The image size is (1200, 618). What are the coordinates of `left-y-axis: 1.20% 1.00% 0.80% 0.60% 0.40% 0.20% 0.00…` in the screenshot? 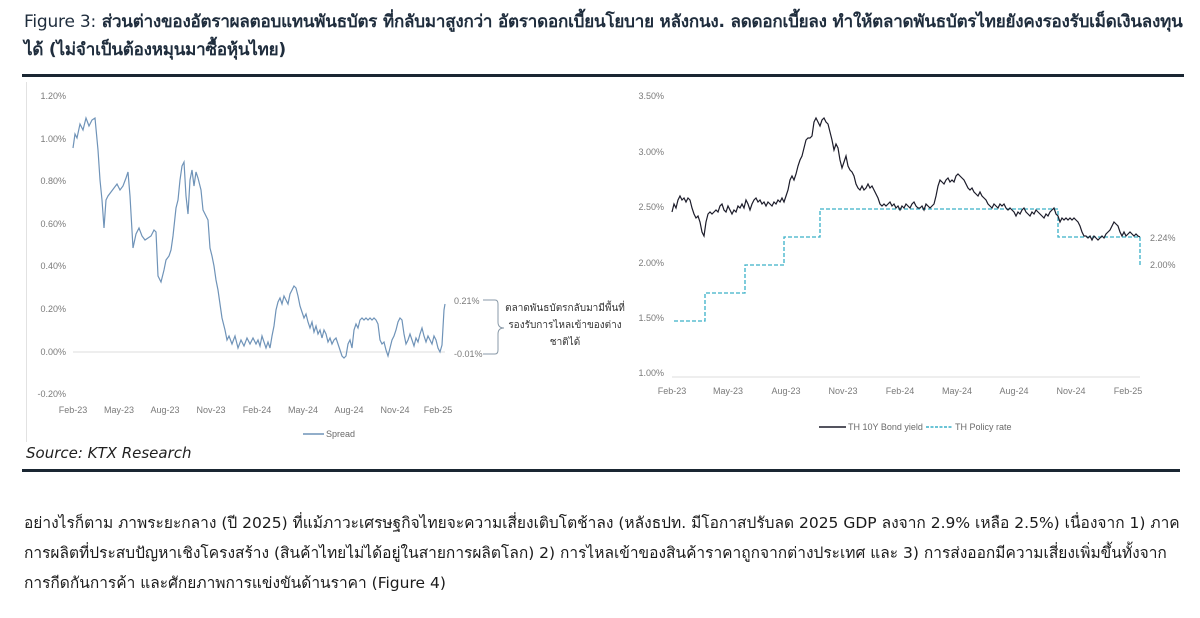 It's located at (51, 245).